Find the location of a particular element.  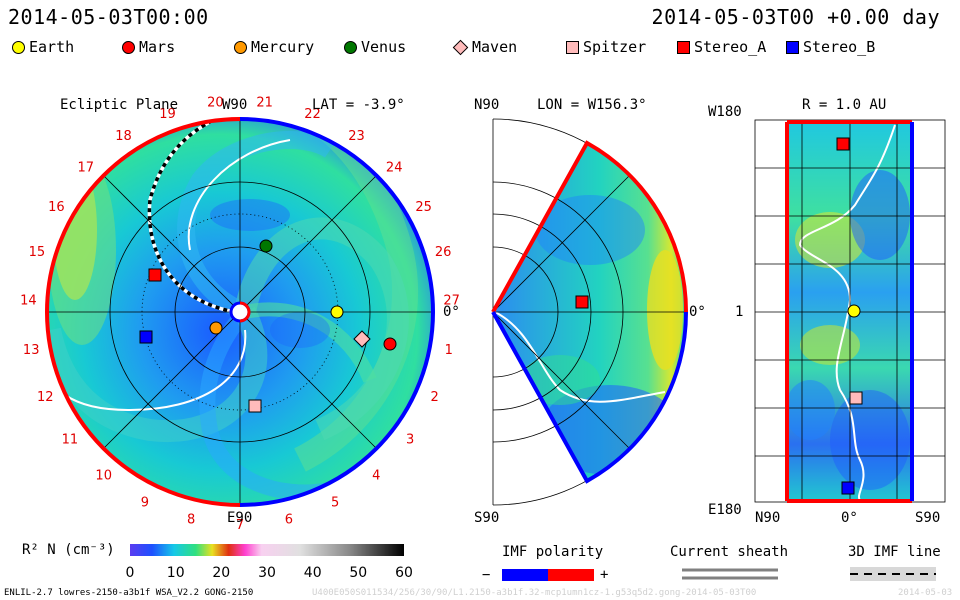

rotation-label: 11 is located at coordinates (70, 440).